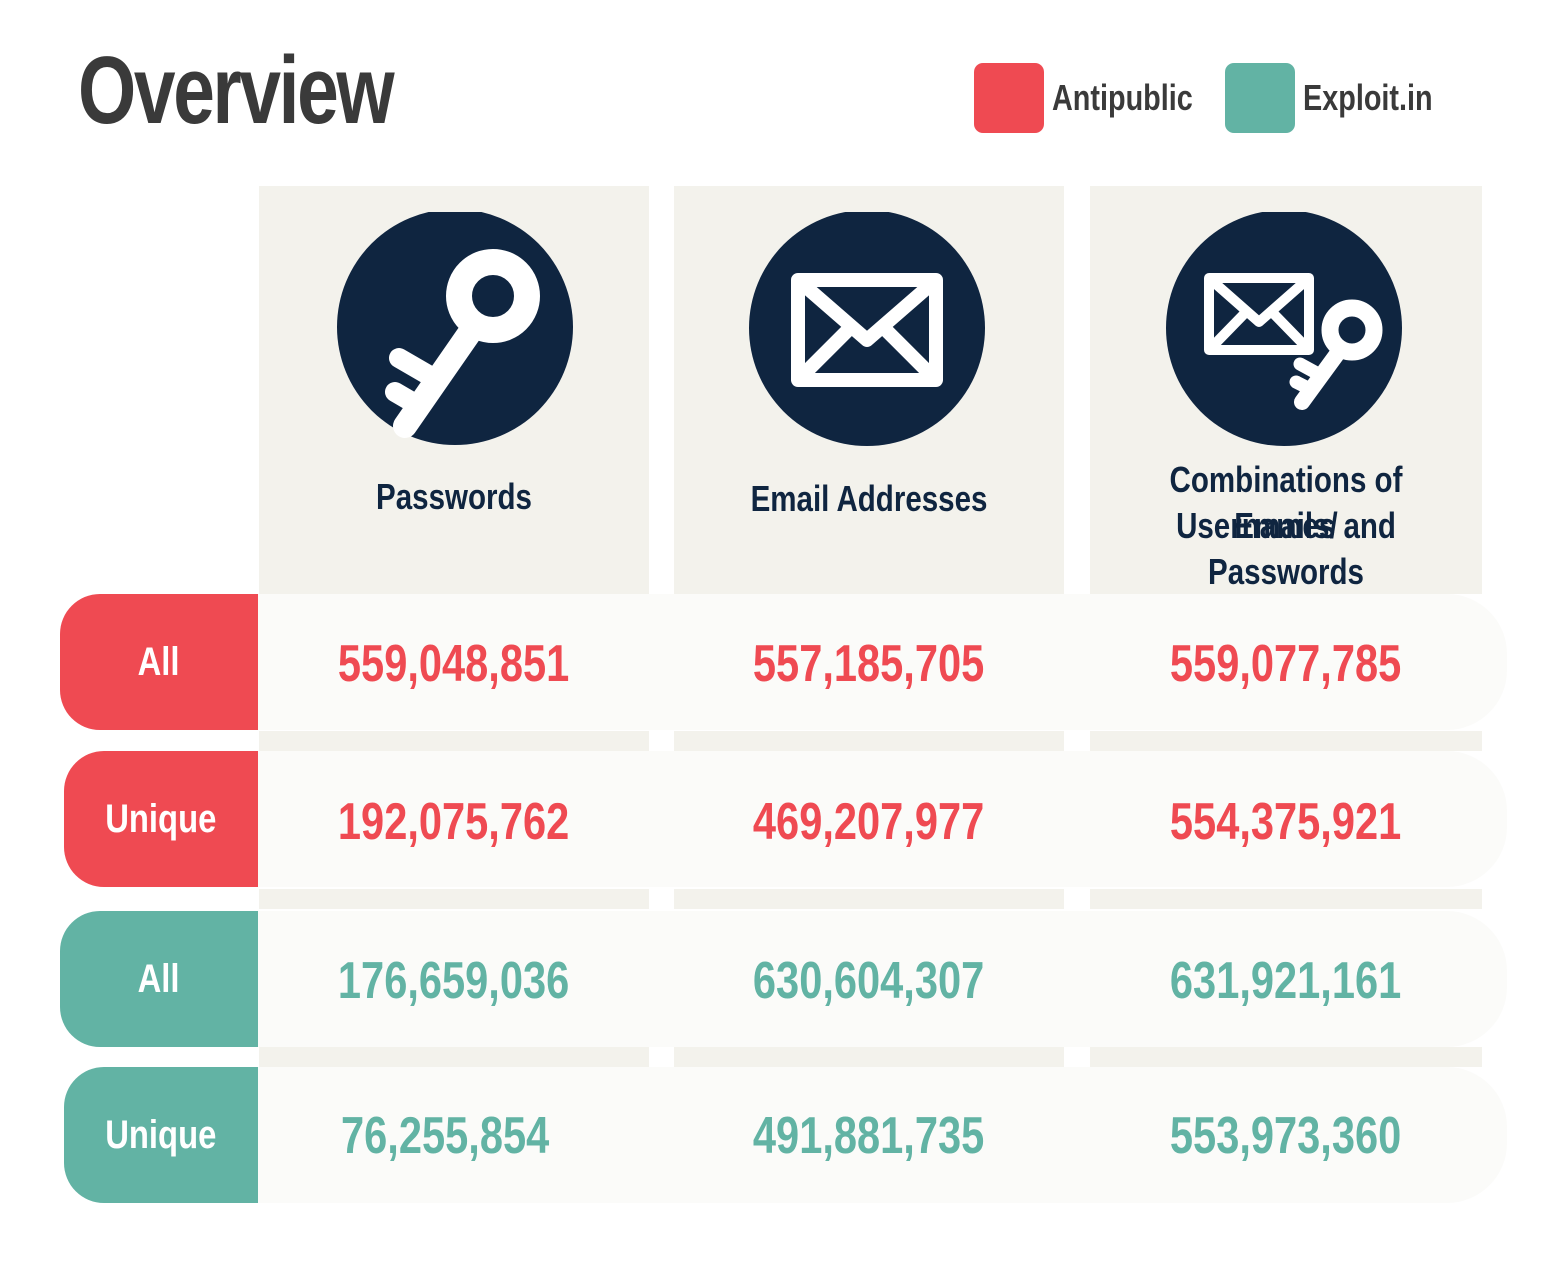  I want to click on column-title-combinations-line2: Usernames and Passwords, so click(1286, 548).